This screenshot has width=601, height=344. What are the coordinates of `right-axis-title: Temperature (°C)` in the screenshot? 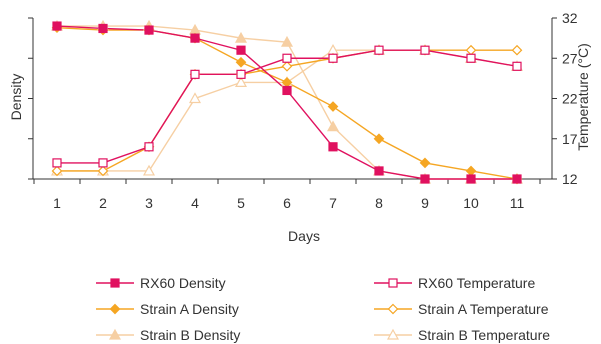 It's located at (583, 97).